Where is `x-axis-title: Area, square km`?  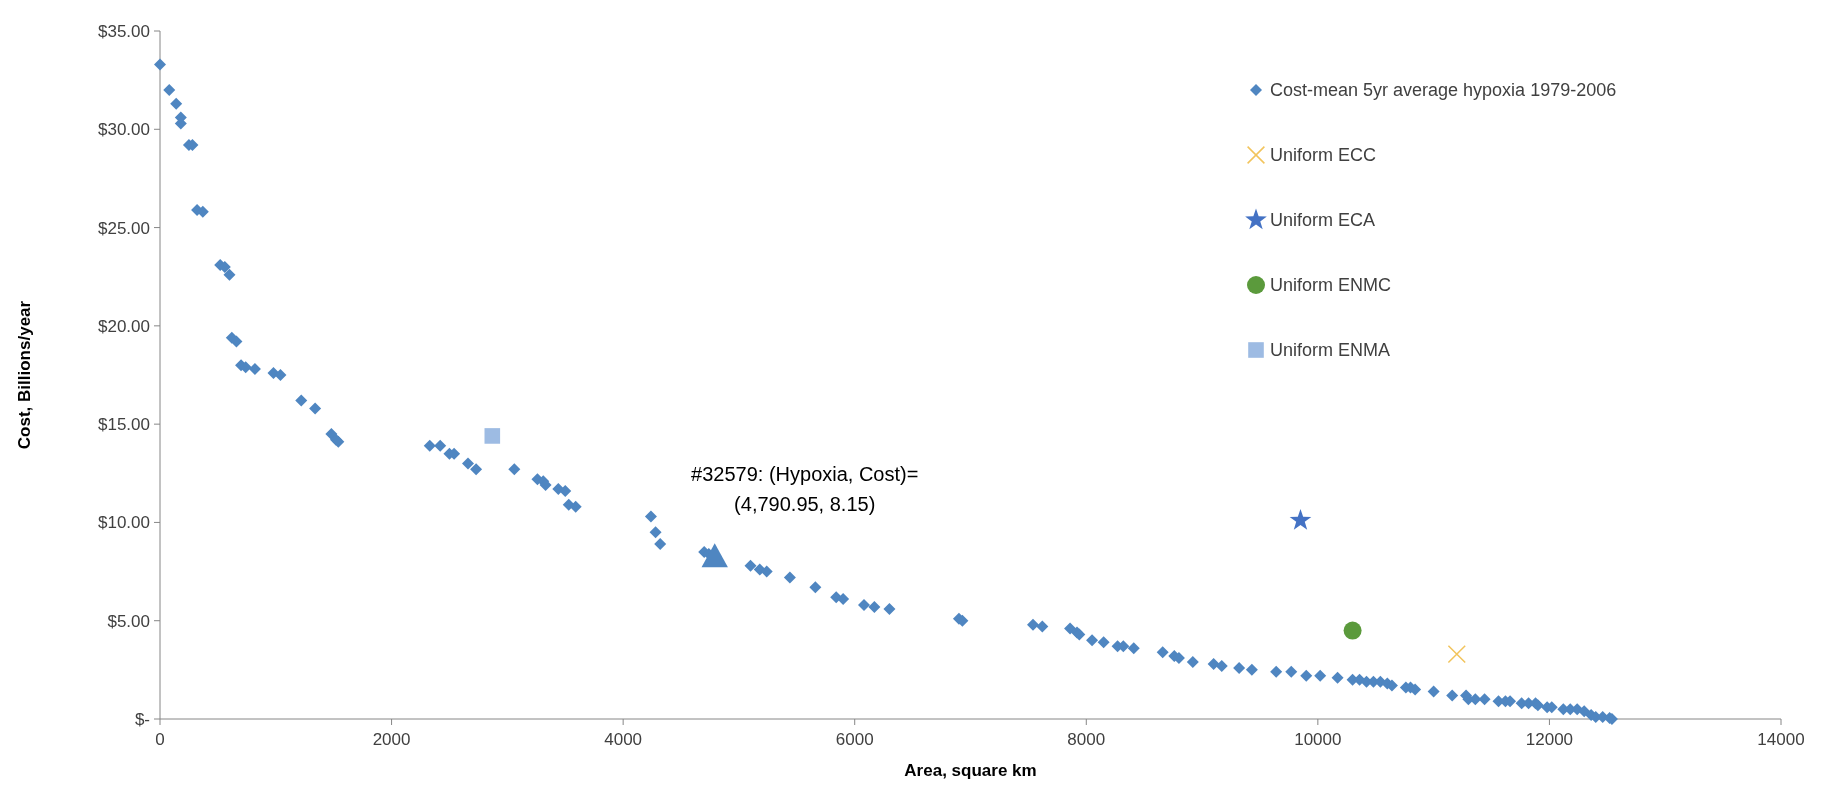 x-axis-title: Area, square km is located at coordinates (970, 770).